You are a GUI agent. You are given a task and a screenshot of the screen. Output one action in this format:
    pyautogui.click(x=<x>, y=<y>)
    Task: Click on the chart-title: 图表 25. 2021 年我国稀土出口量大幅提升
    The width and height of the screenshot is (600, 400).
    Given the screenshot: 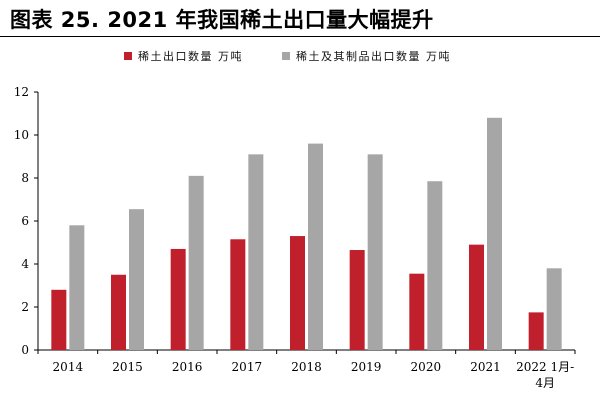 What is the action you would take?
    pyautogui.click(x=222, y=20)
    